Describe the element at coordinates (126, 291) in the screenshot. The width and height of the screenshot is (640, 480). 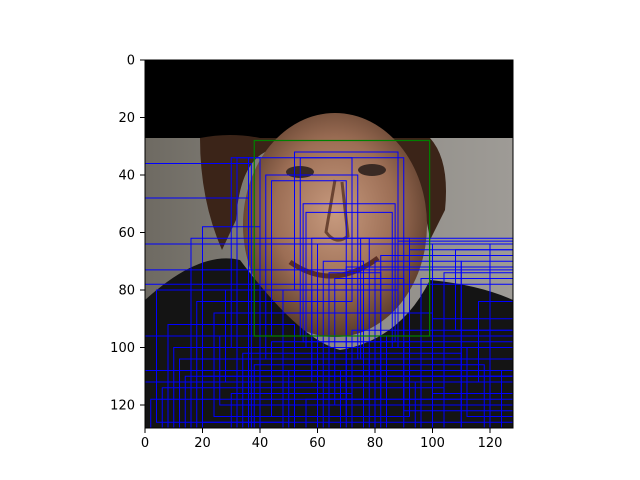
I see `y-tick-label: 80` at that location.